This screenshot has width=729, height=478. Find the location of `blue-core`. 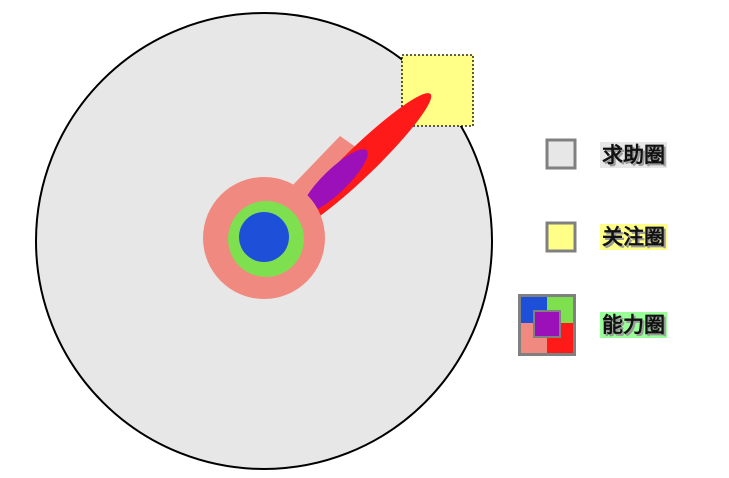

blue-core is located at coordinates (264, 237).